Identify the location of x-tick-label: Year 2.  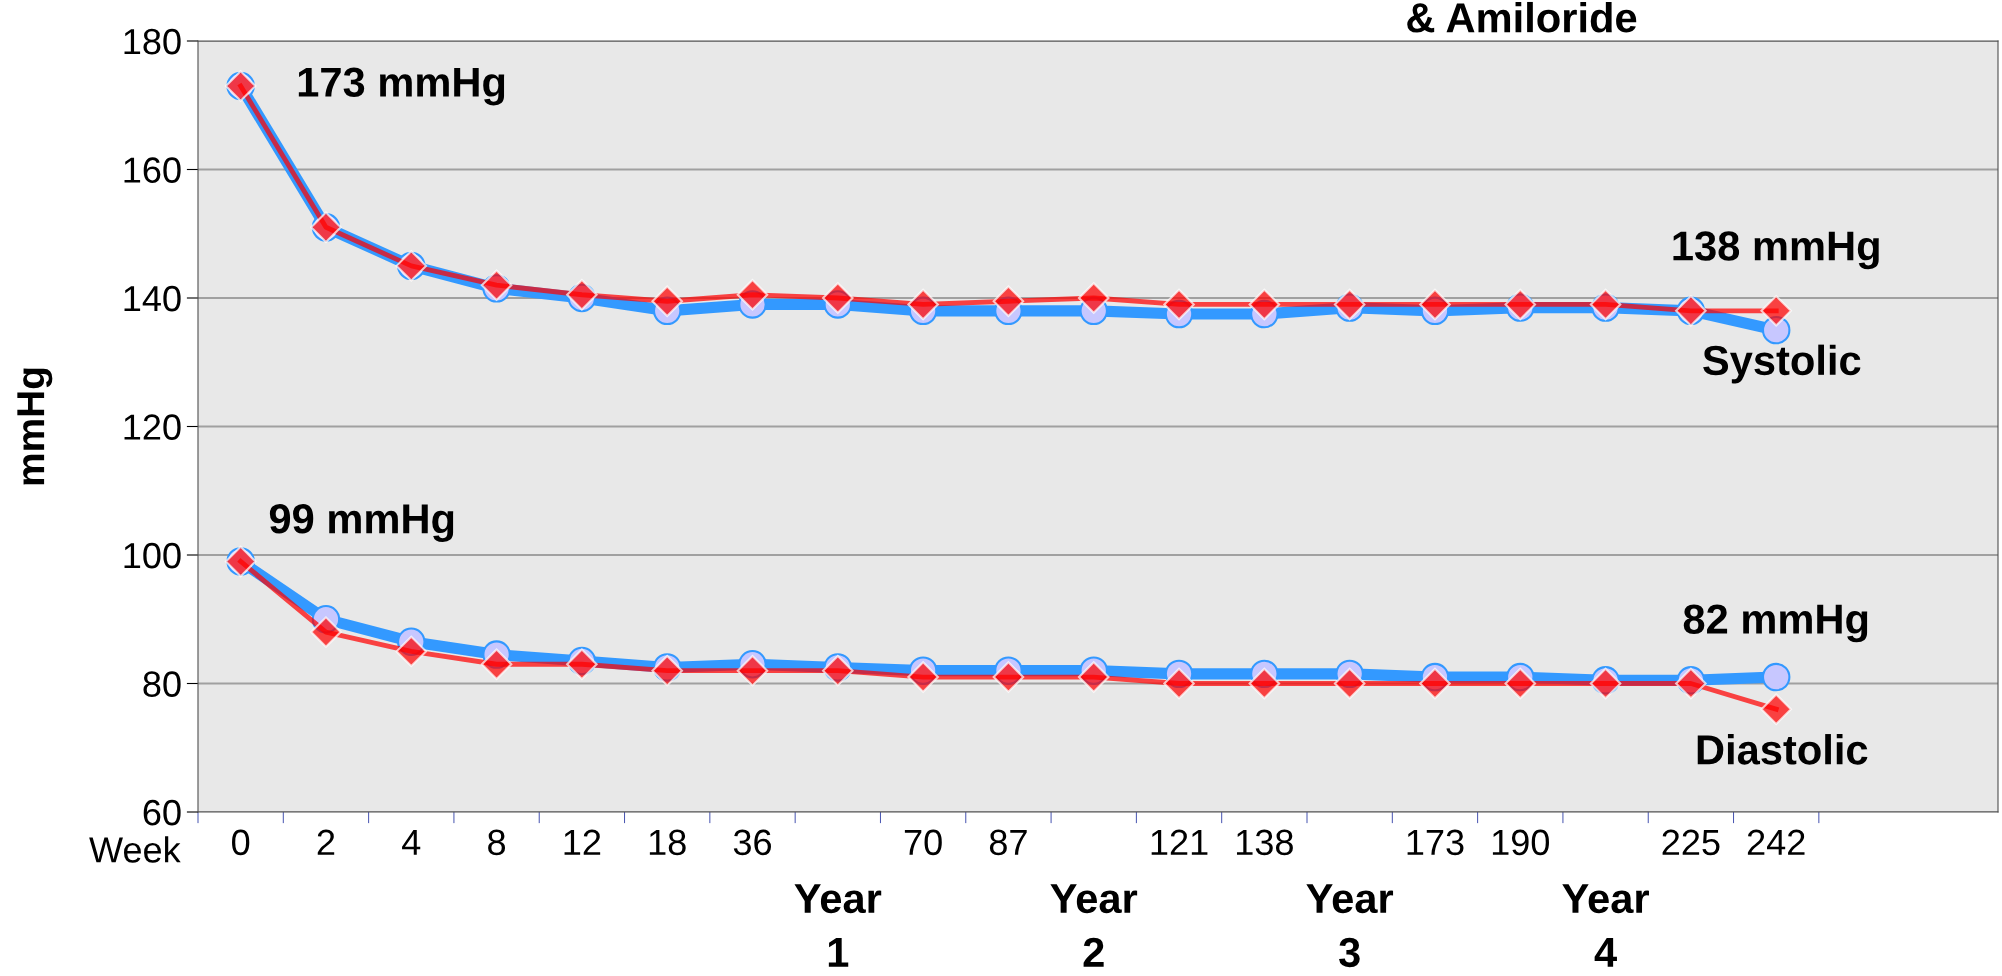
(1094, 925).